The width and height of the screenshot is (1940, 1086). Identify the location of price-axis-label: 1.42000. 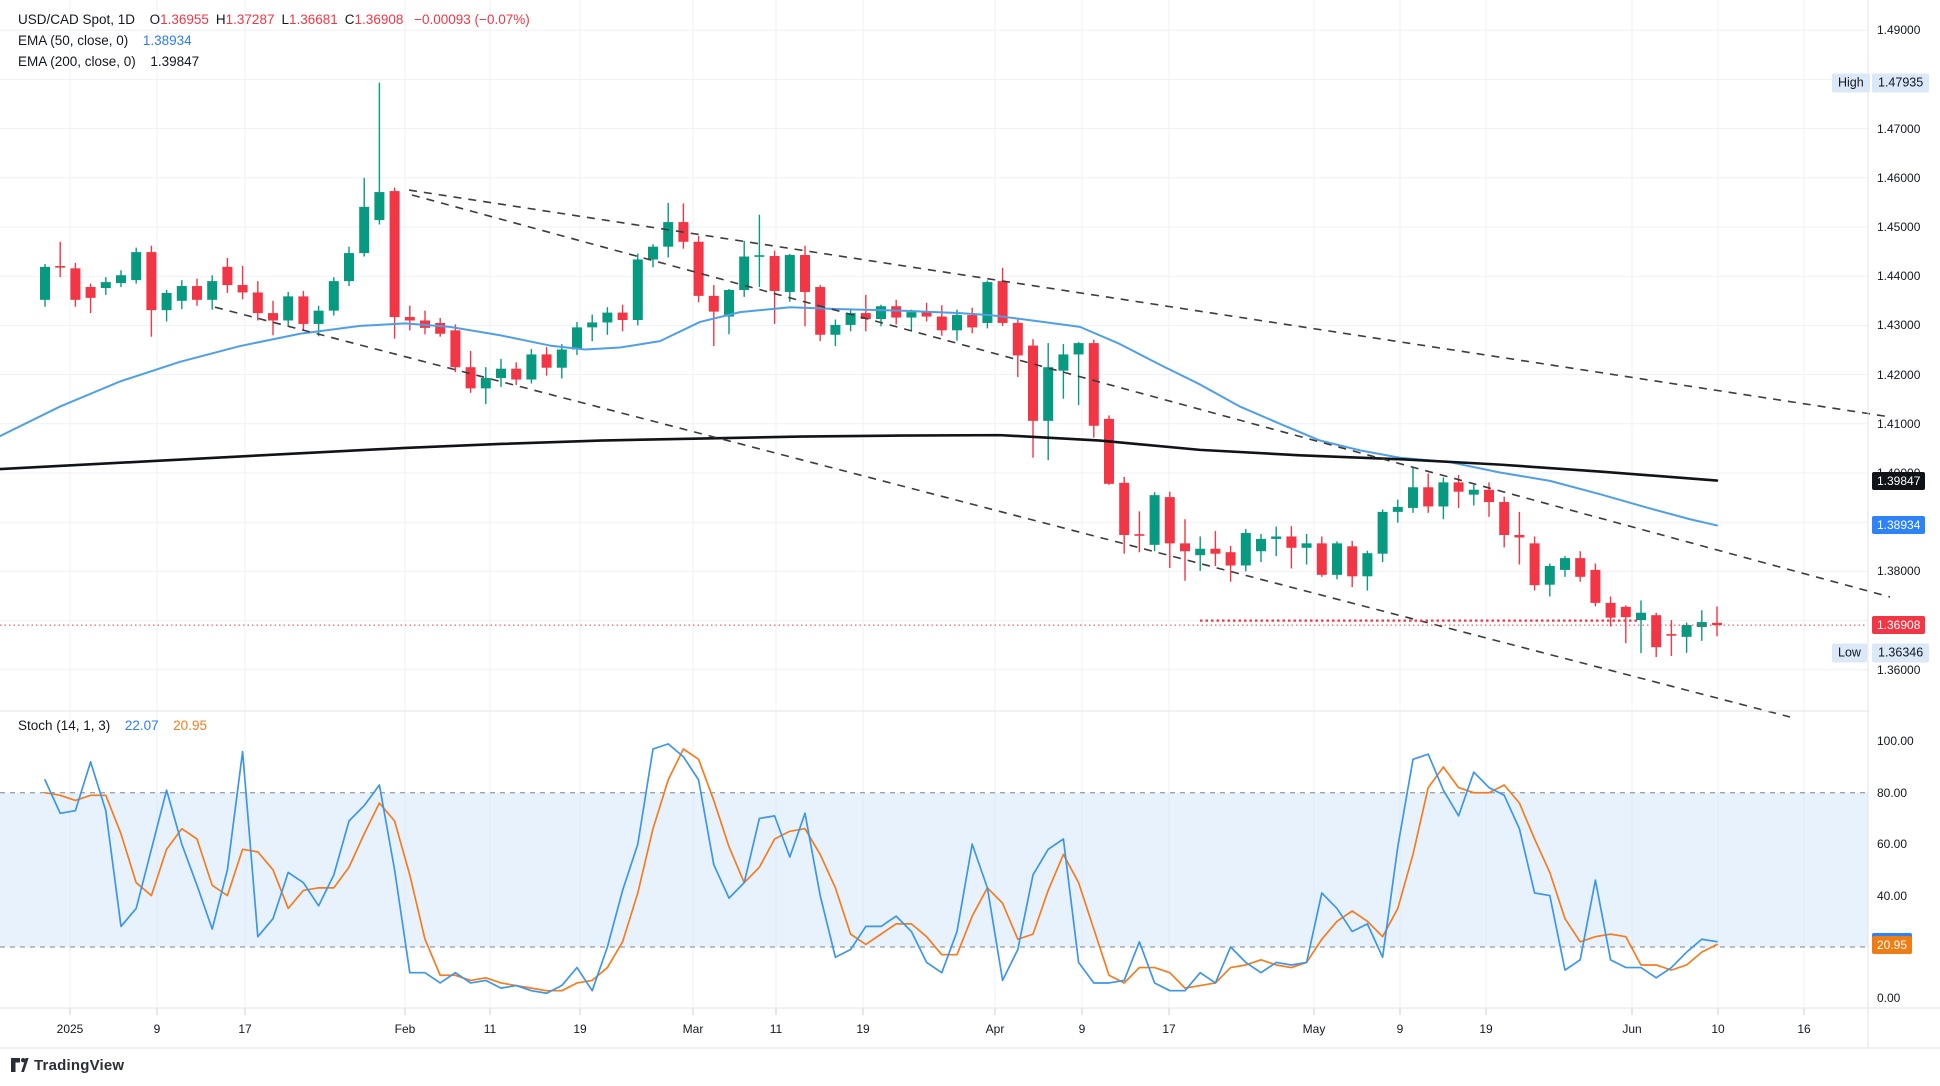
(1899, 374).